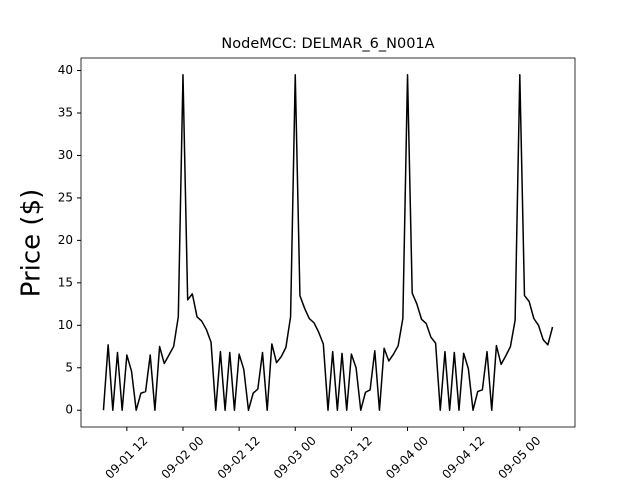 Image resolution: width=640 pixels, height=480 pixels. Describe the element at coordinates (126, 457) in the screenshot. I see `x-tick-label: 09-01 12` at that location.